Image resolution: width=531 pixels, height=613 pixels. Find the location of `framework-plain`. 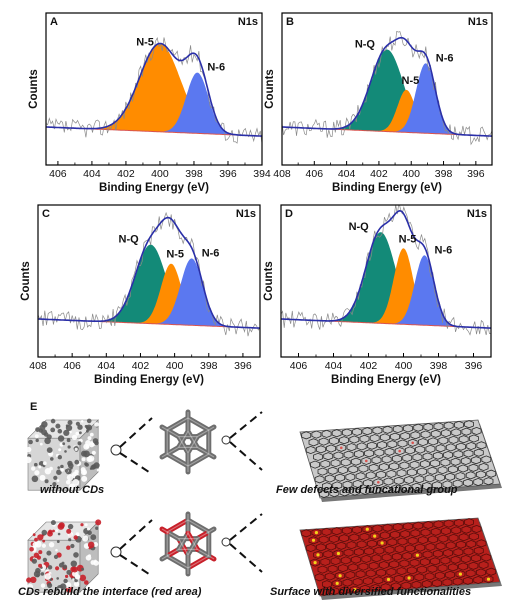

framework-plain is located at coordinates (188, 442).